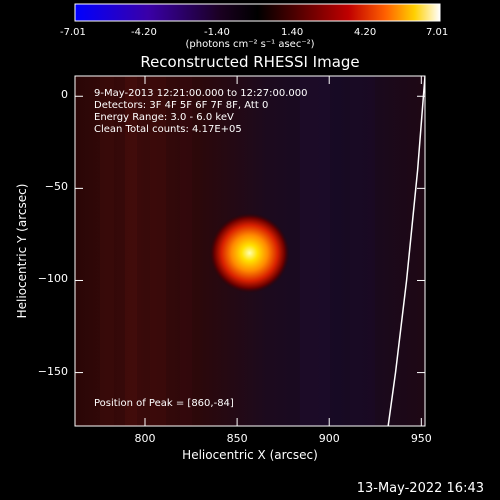 The width and height of the screenshot is (500, 500). I want to click on solar-limb, so click(406, 251).